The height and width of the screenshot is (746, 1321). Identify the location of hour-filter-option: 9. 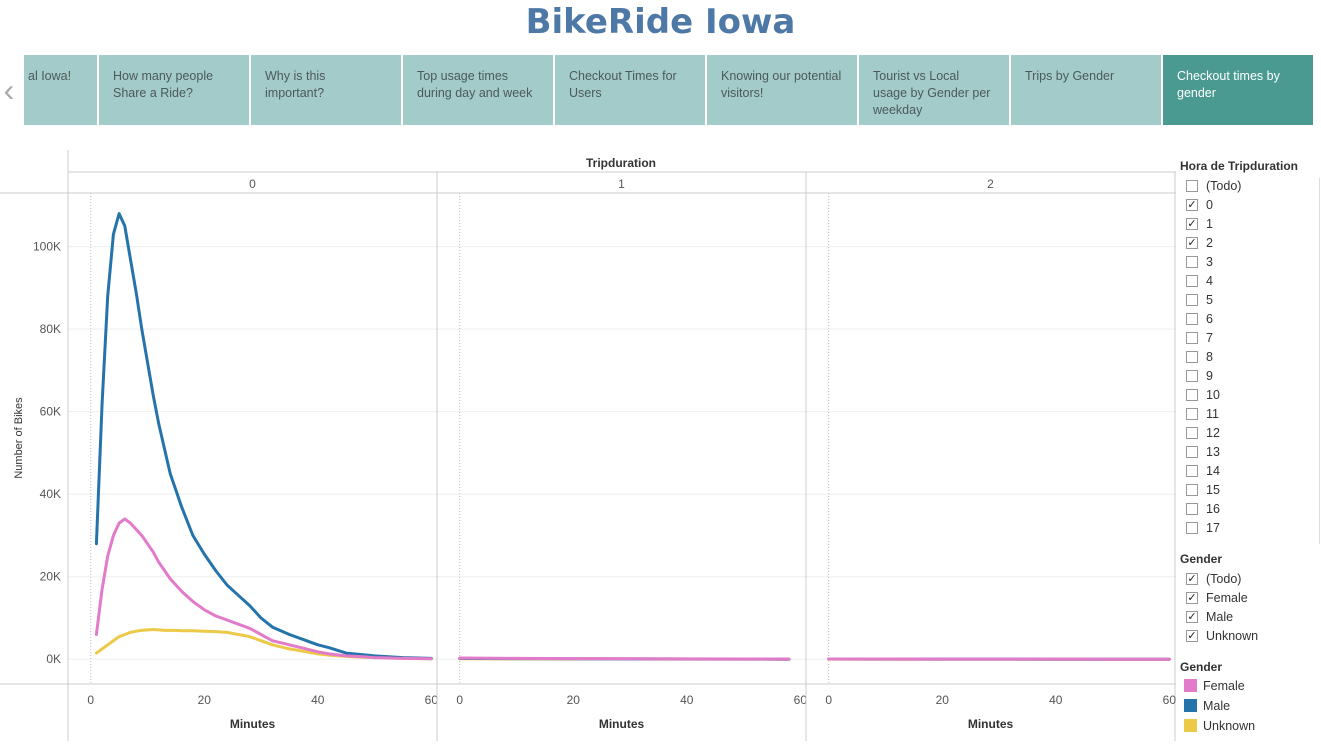
(1199, 376).